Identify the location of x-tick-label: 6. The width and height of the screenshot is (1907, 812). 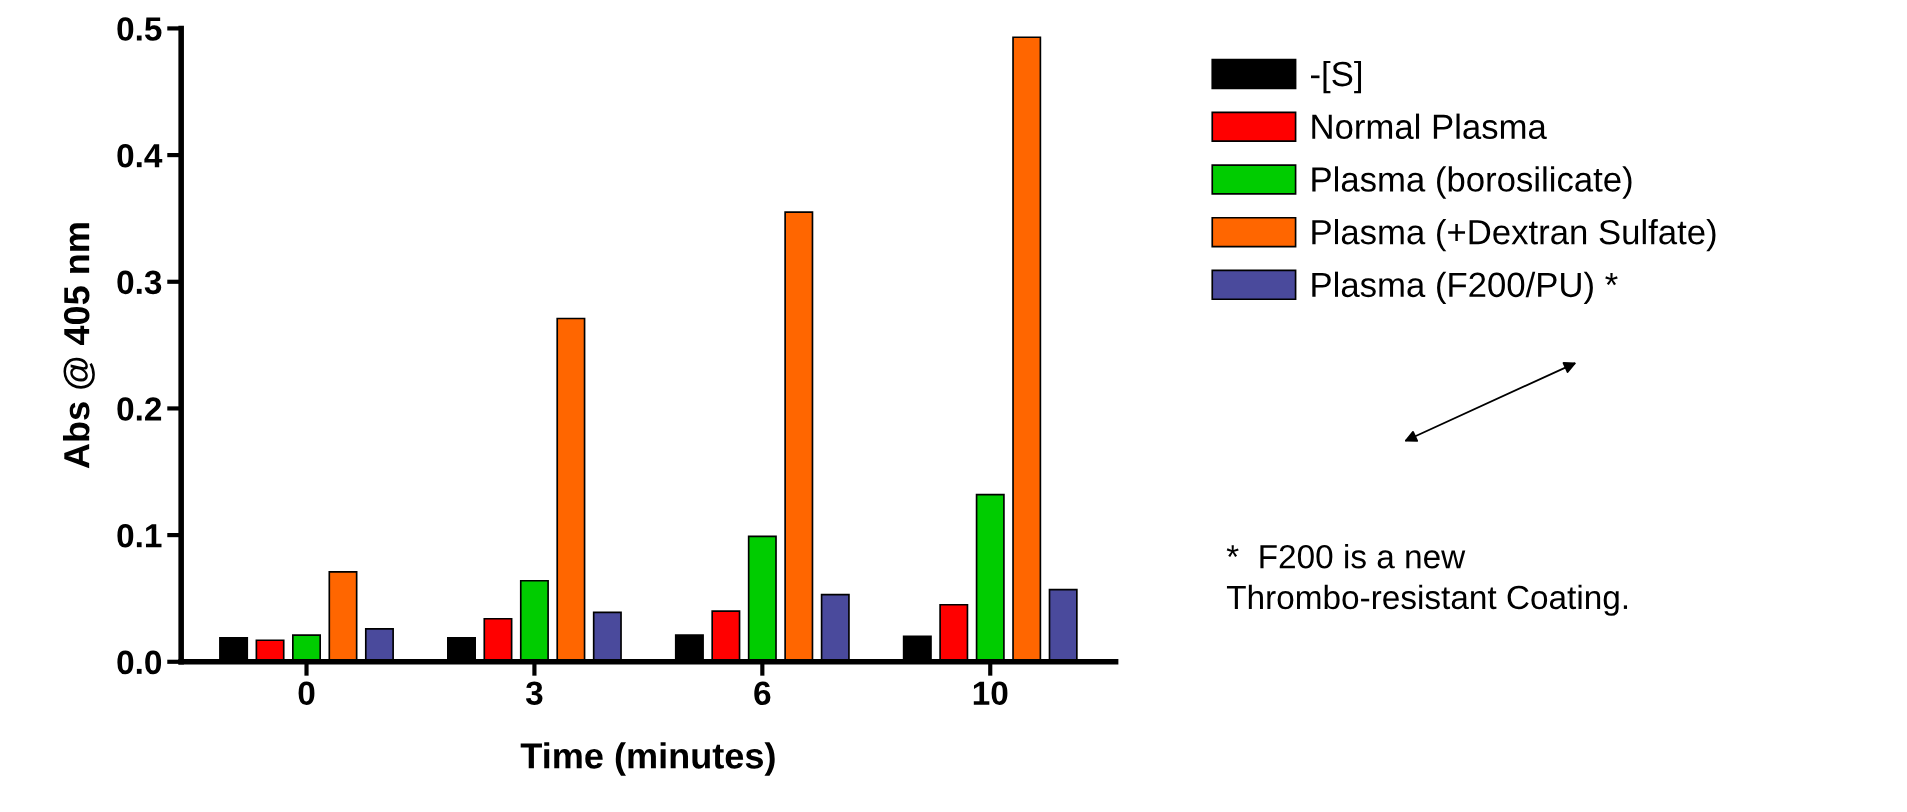
(762, 693).